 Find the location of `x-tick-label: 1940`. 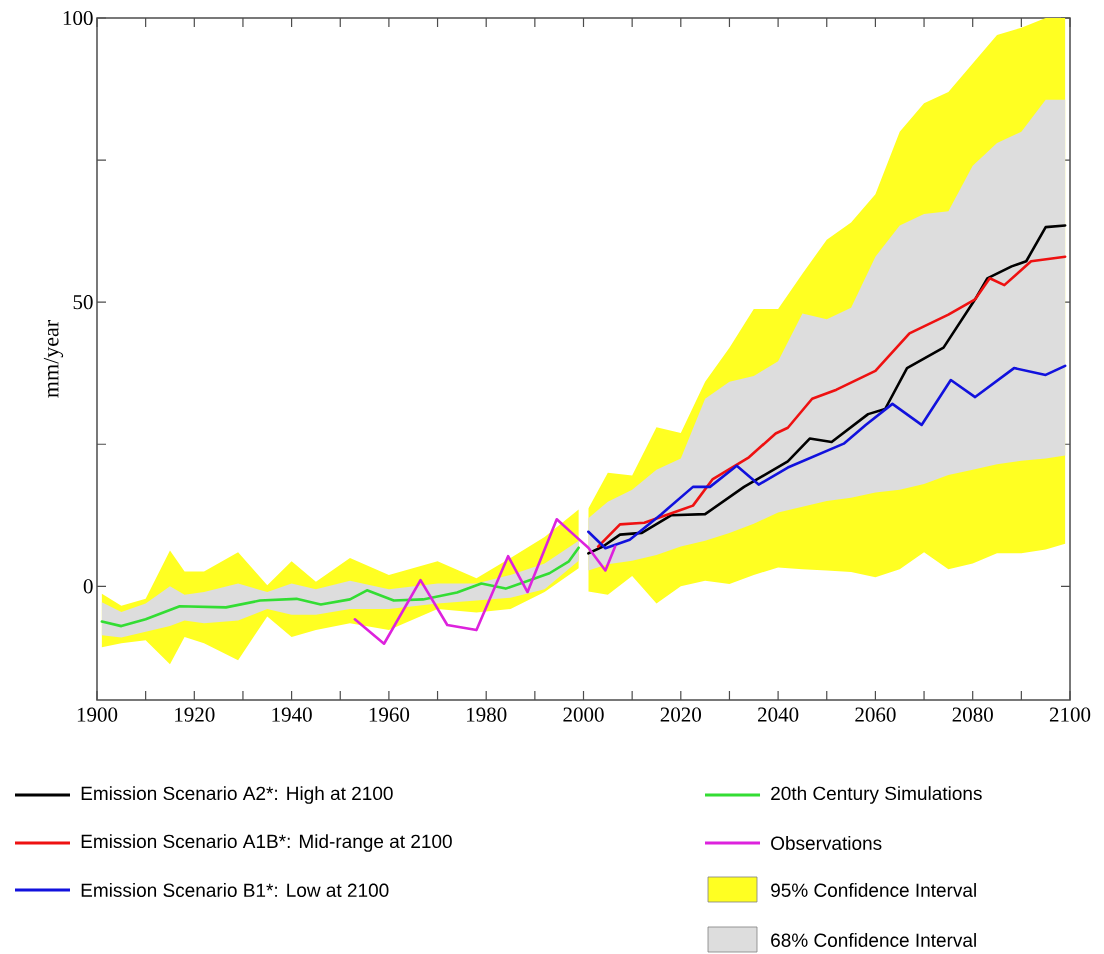

x-tick-label: 1940 is located at coordinates (292, 714).